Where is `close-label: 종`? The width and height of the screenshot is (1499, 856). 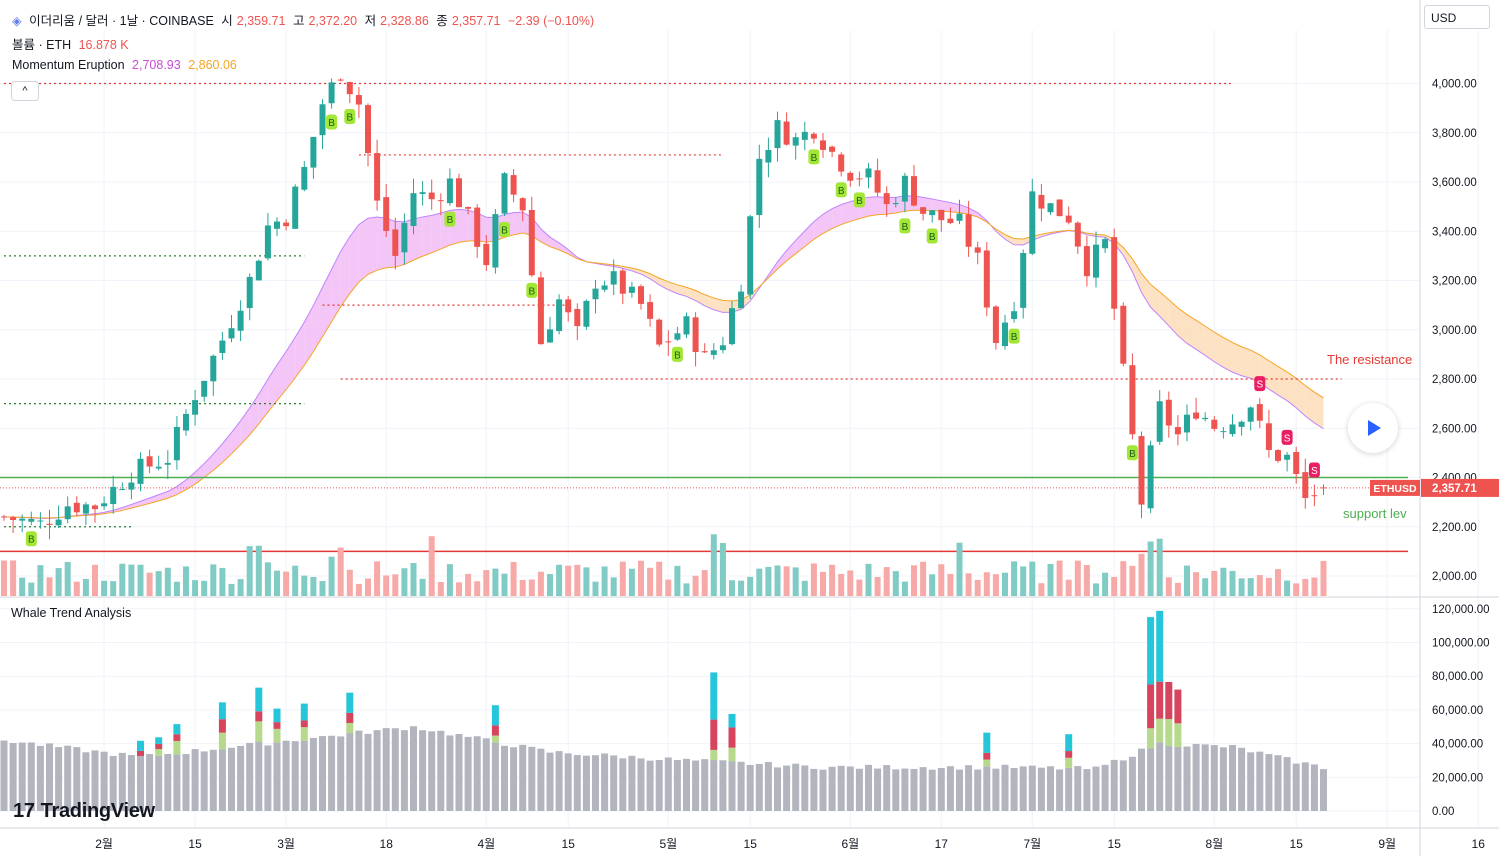
close-label: 종 is located at coordinates (442, 21).